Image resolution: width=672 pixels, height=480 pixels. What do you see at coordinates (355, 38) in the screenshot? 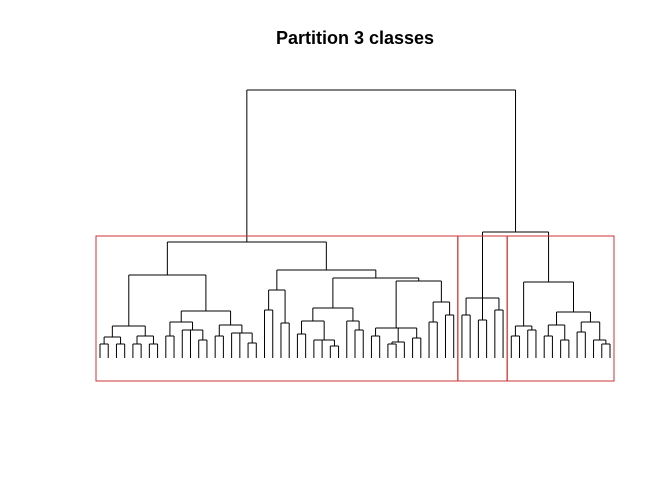
I see `page-title: Partition 3 classes` at bounding box center [355, 38].